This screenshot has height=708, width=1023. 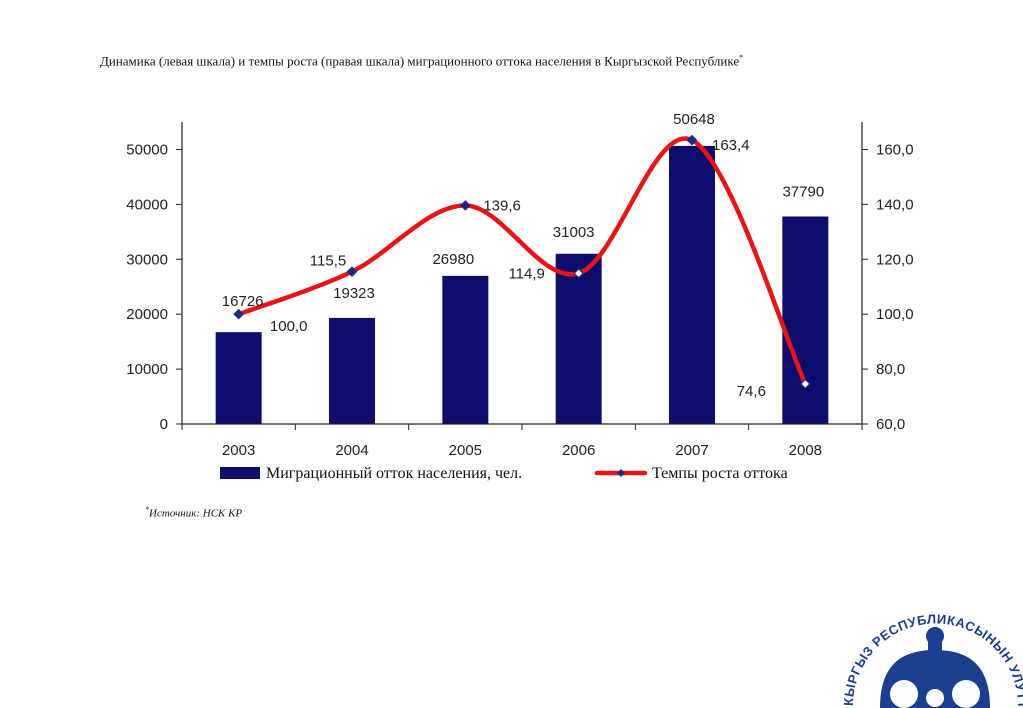 I want to click on legend-line-marker, so click(x=621, y=473).